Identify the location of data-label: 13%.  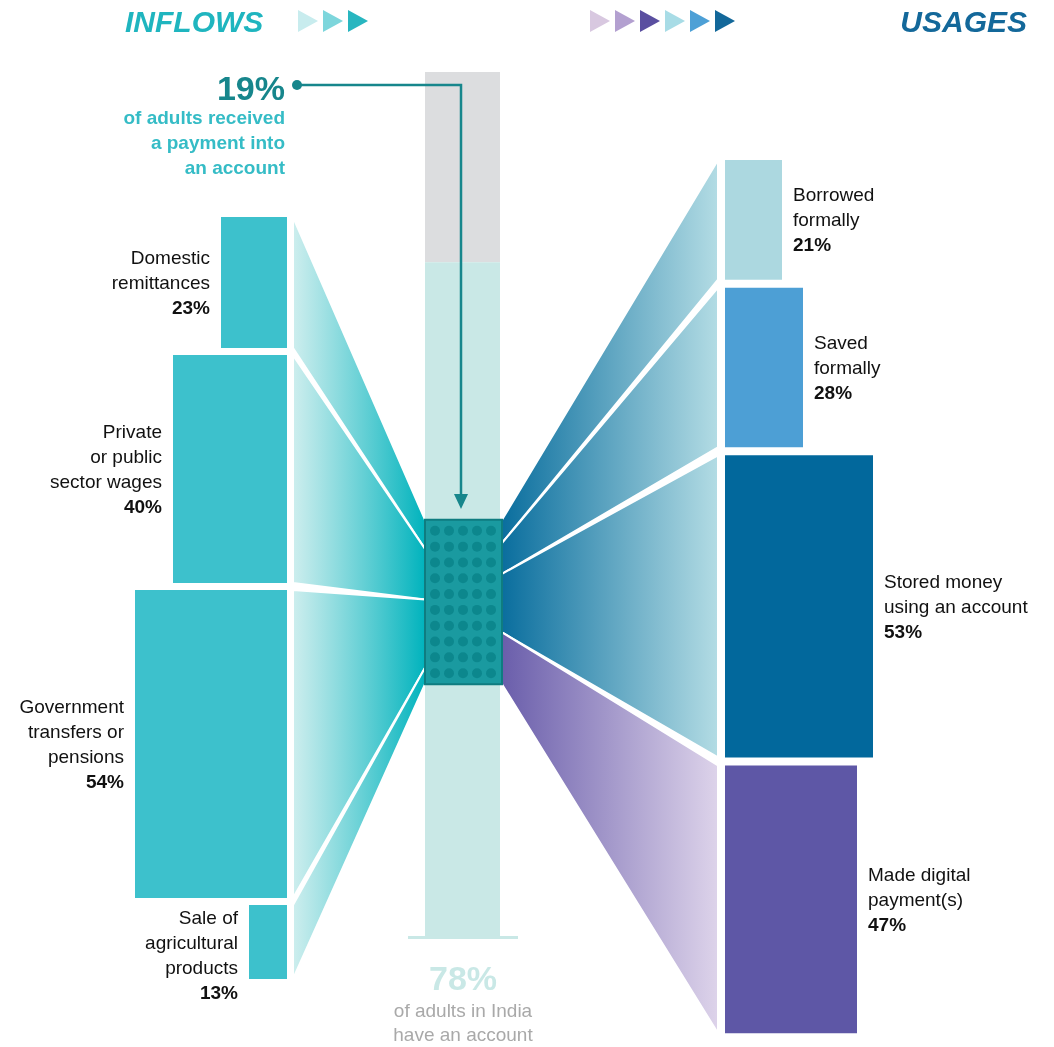
(219, 992).